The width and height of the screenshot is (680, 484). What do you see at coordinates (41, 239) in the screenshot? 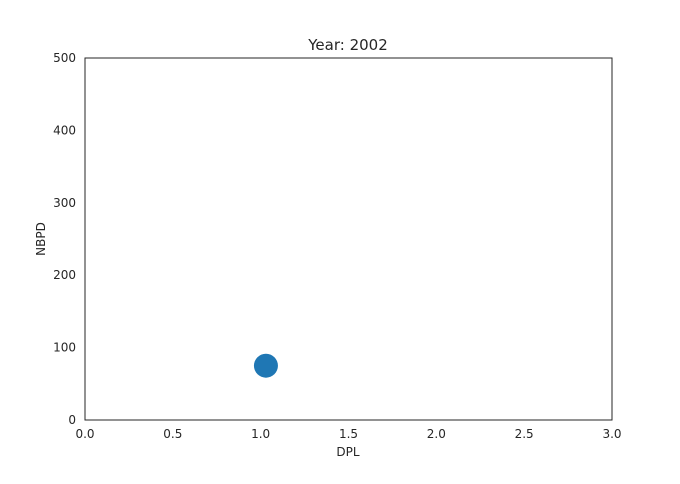
I see `y-axis-label: NBPD` at bounding box center [41, 239].